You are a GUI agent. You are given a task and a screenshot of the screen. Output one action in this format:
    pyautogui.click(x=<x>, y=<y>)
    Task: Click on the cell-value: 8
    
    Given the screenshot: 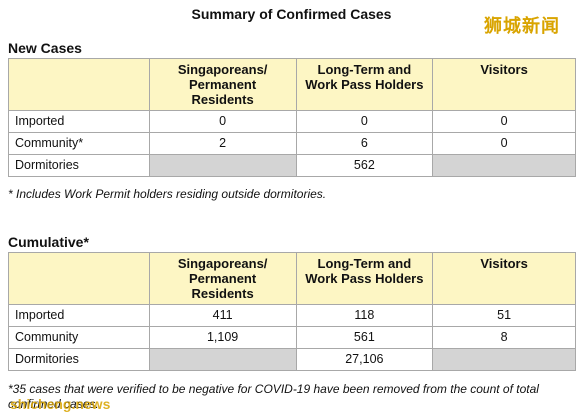 What is the action you would take?
    pyautogui.click(x=504, y=337)
    